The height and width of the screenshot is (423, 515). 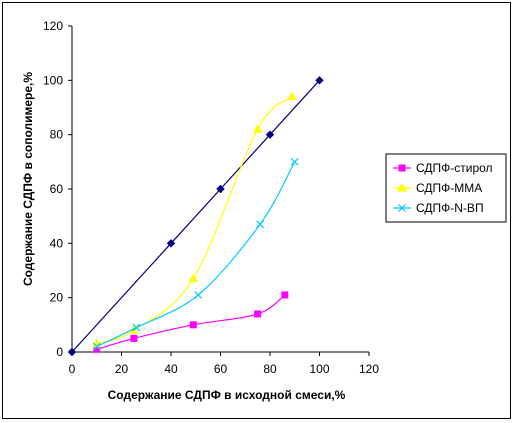 I want to click on y-axis-title: Содержание СДПФ в сополимере,%, so click(x=28, y=179).